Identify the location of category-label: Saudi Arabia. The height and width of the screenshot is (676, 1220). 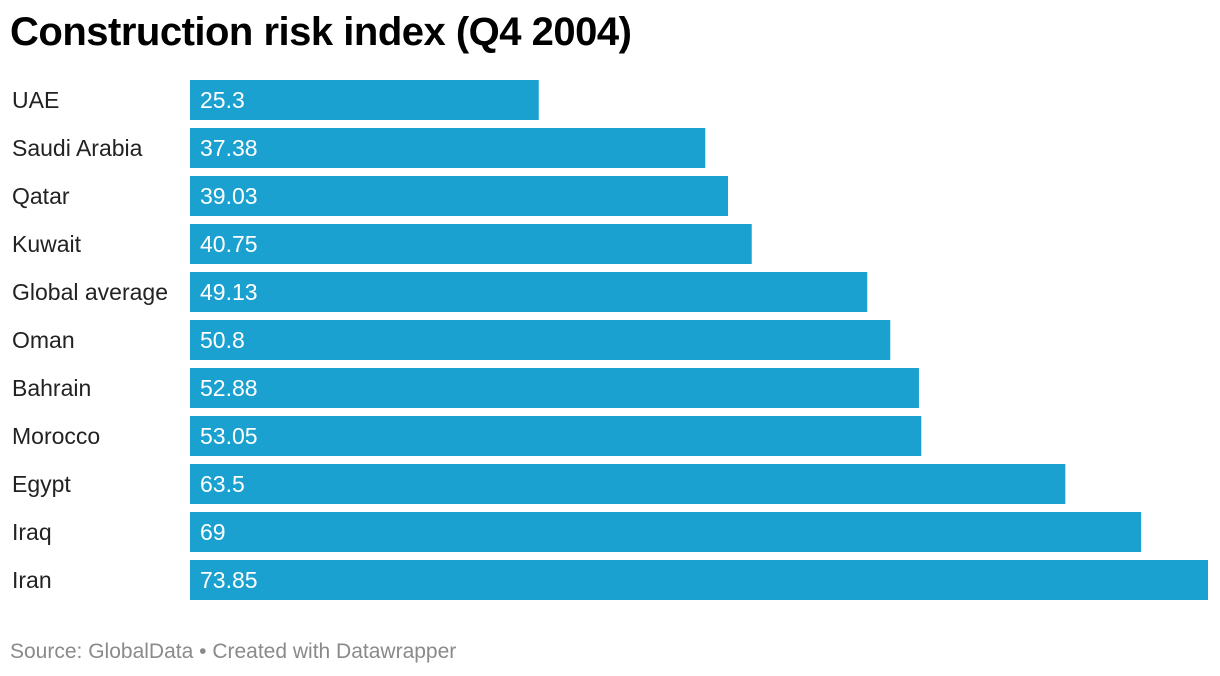
(77, 148).